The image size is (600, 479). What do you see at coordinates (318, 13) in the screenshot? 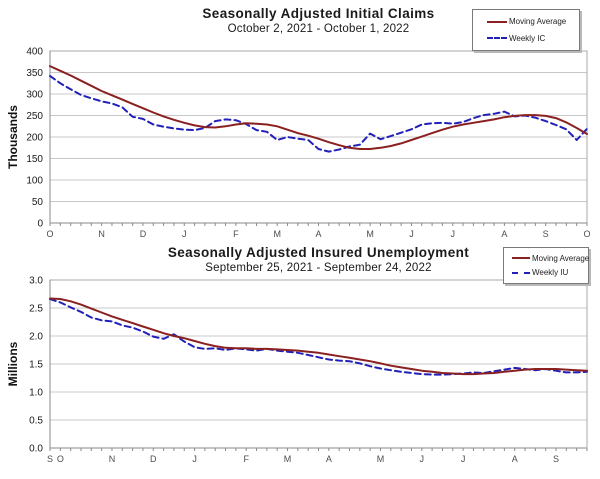
I see `chart-title: Seasonally Adjusted Initial Claims` at bounding box center [318, 13].